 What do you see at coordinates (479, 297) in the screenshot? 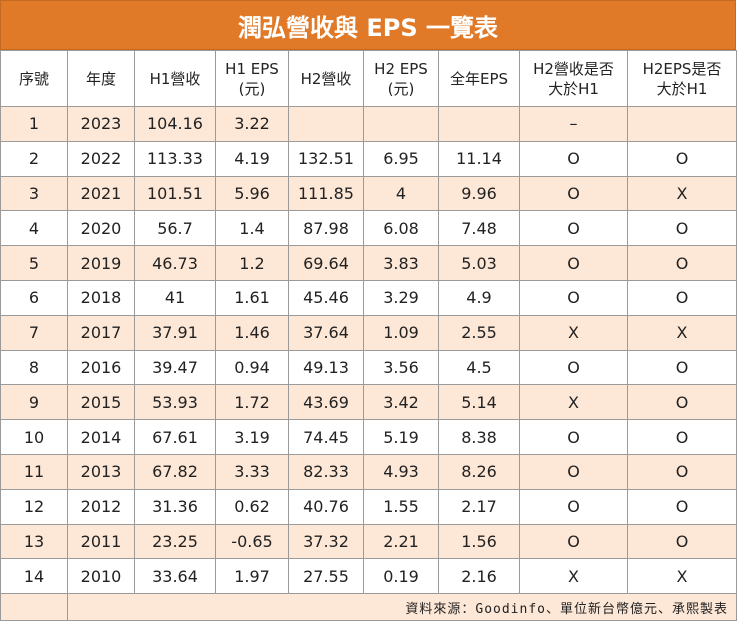
I see `table-cell: 4.9` at bounding box center [479, 297].